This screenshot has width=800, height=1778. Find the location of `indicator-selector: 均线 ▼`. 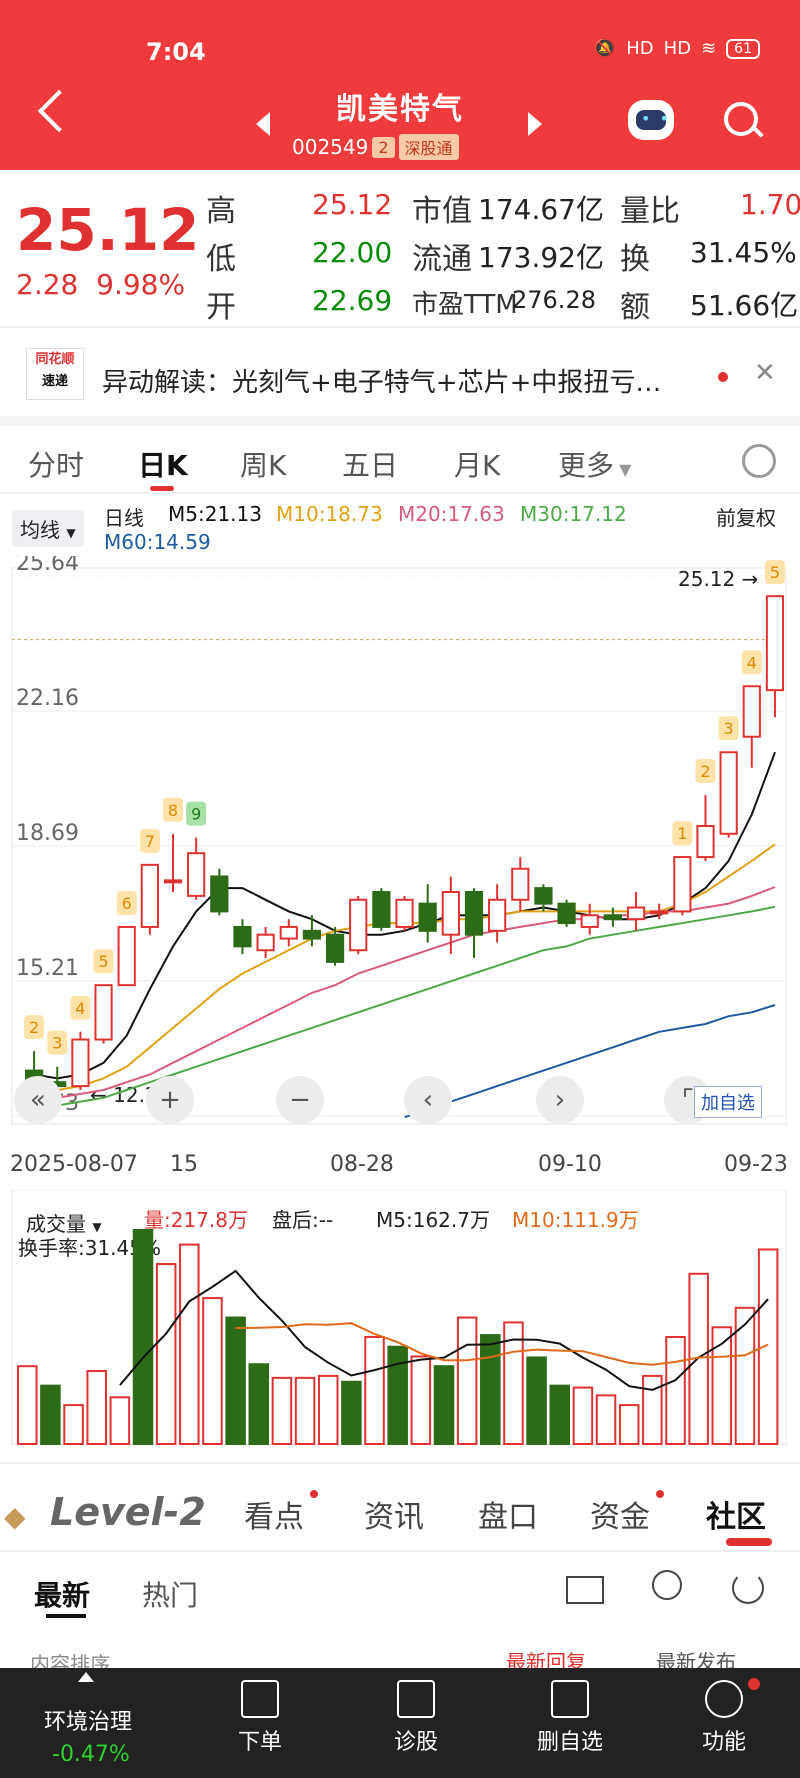

indicator-selector: 均线 ▼ is located at coordinates (48, 528).